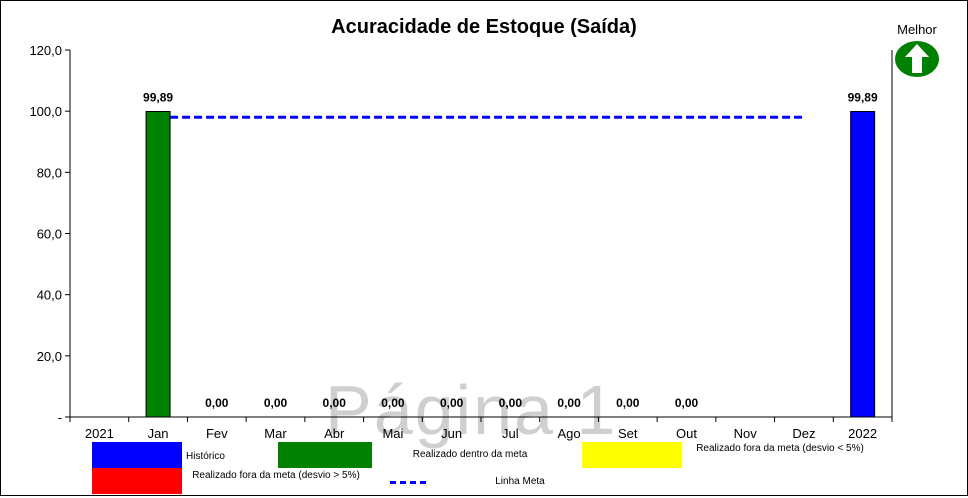 The image size is (968, 498). What do you see at coordinates (217, 433) in the screenshot?
I see `x-tick-label: Fev` at bounding box center [217, 433].